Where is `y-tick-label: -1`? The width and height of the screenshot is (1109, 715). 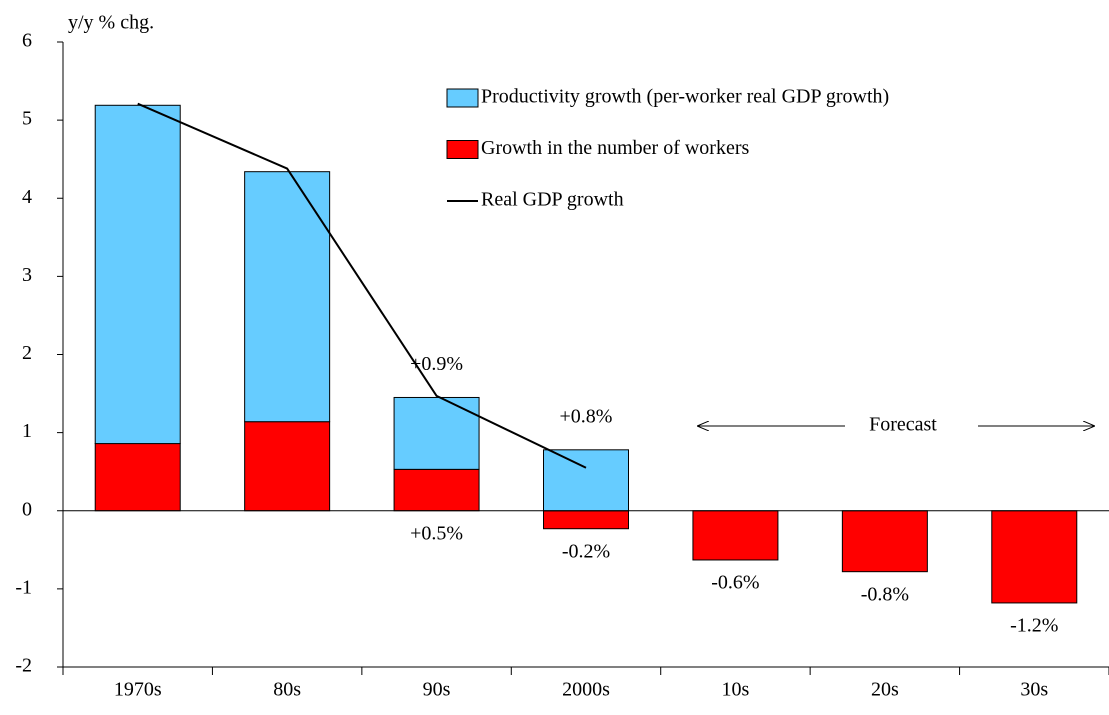 y-tick-label: -1 is located at coordinates (23, 587).